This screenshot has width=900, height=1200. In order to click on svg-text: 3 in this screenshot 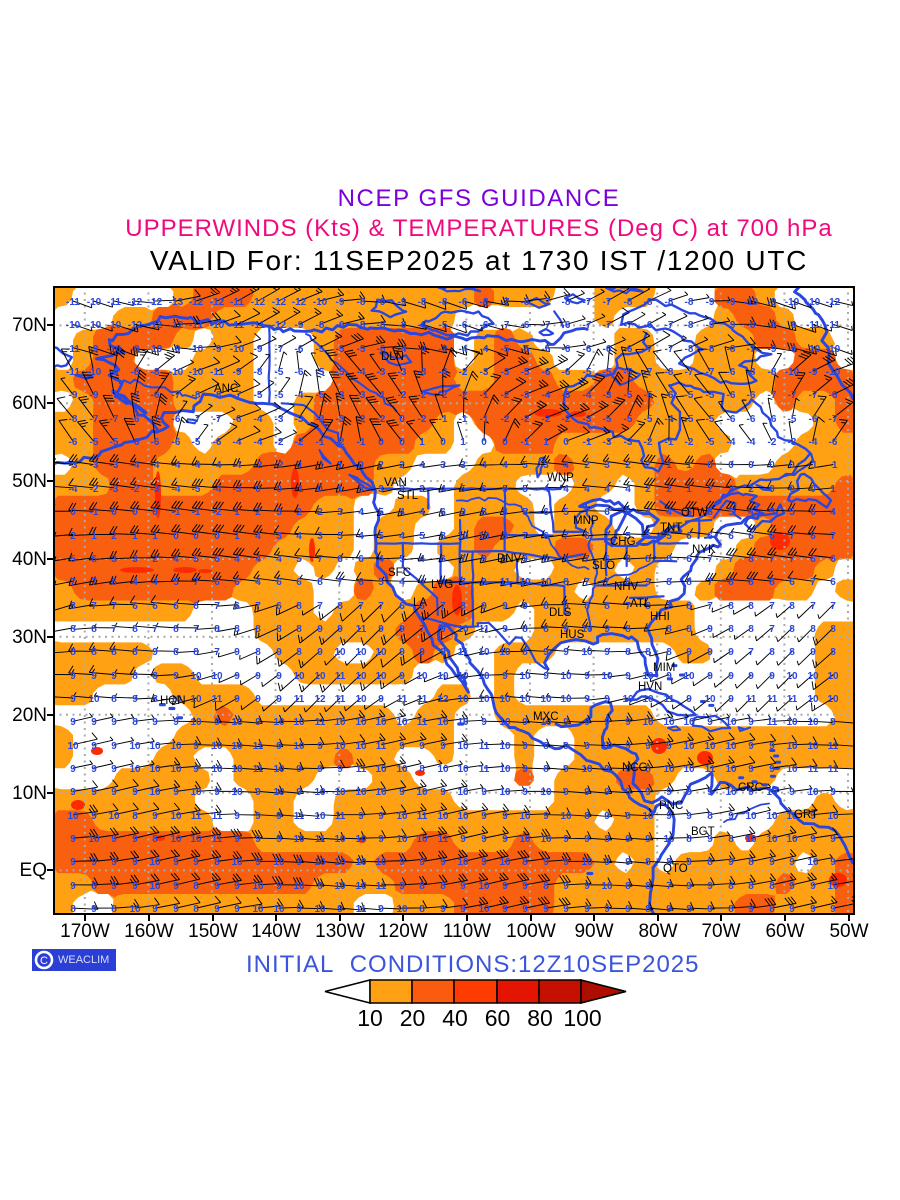, I will do `click(361, 489)`.